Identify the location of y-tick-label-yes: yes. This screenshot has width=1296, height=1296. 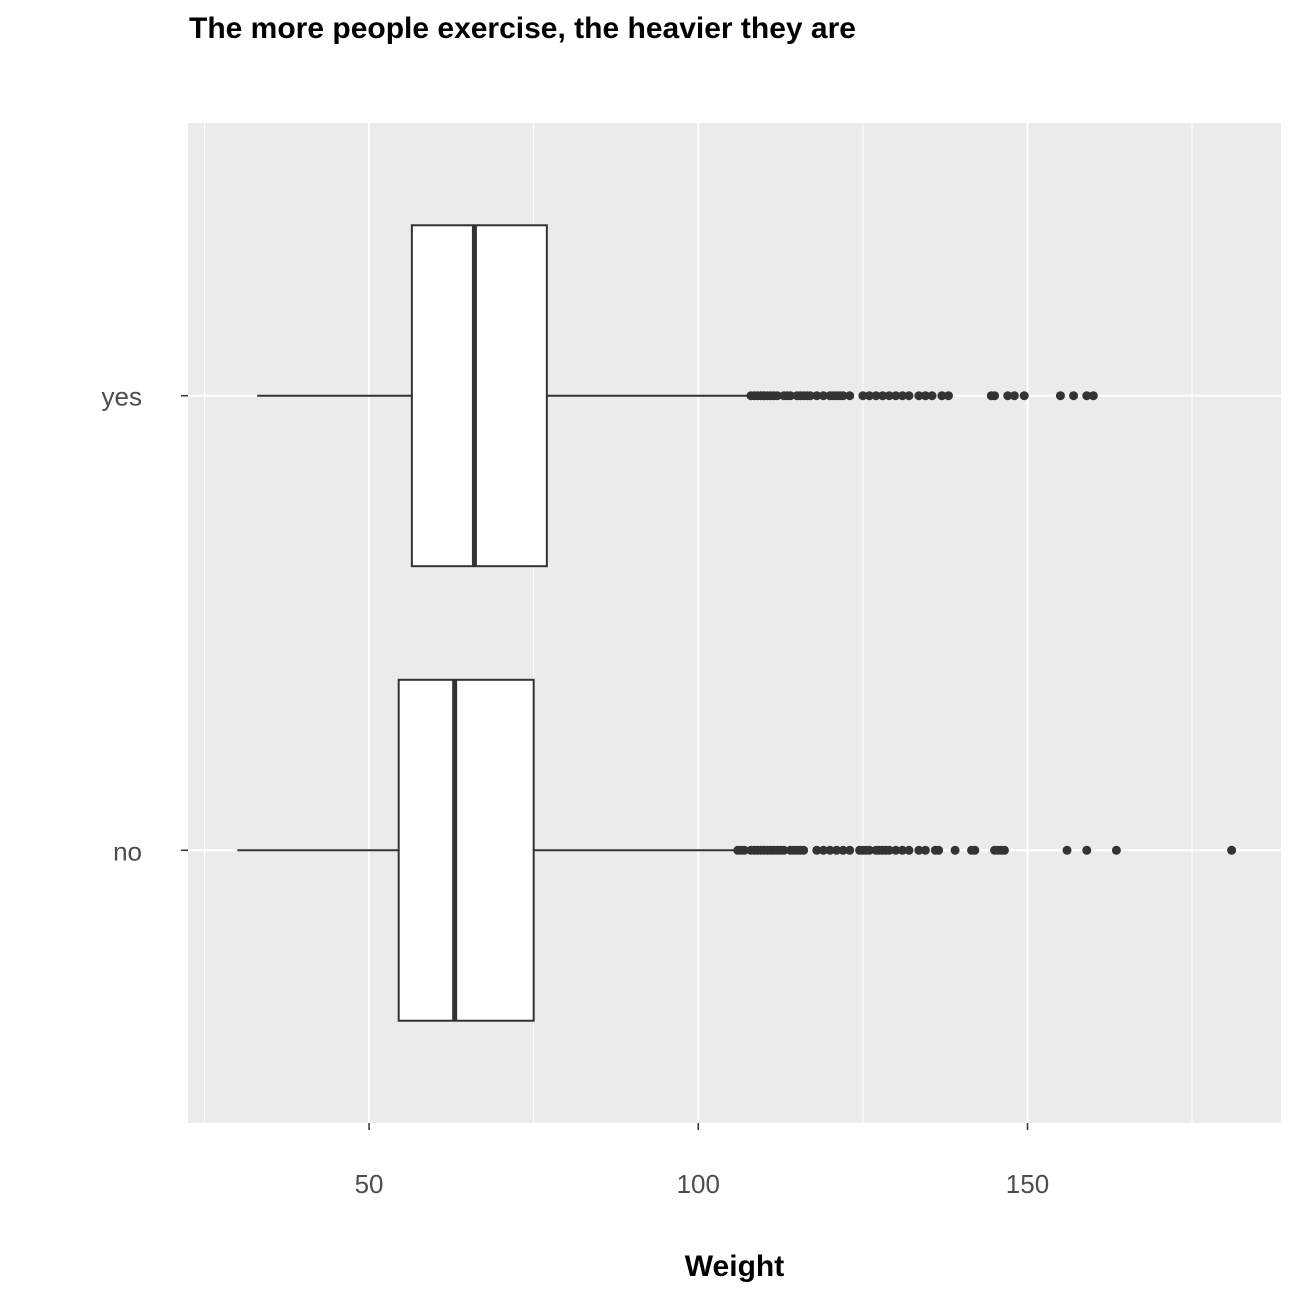
(122, 397).